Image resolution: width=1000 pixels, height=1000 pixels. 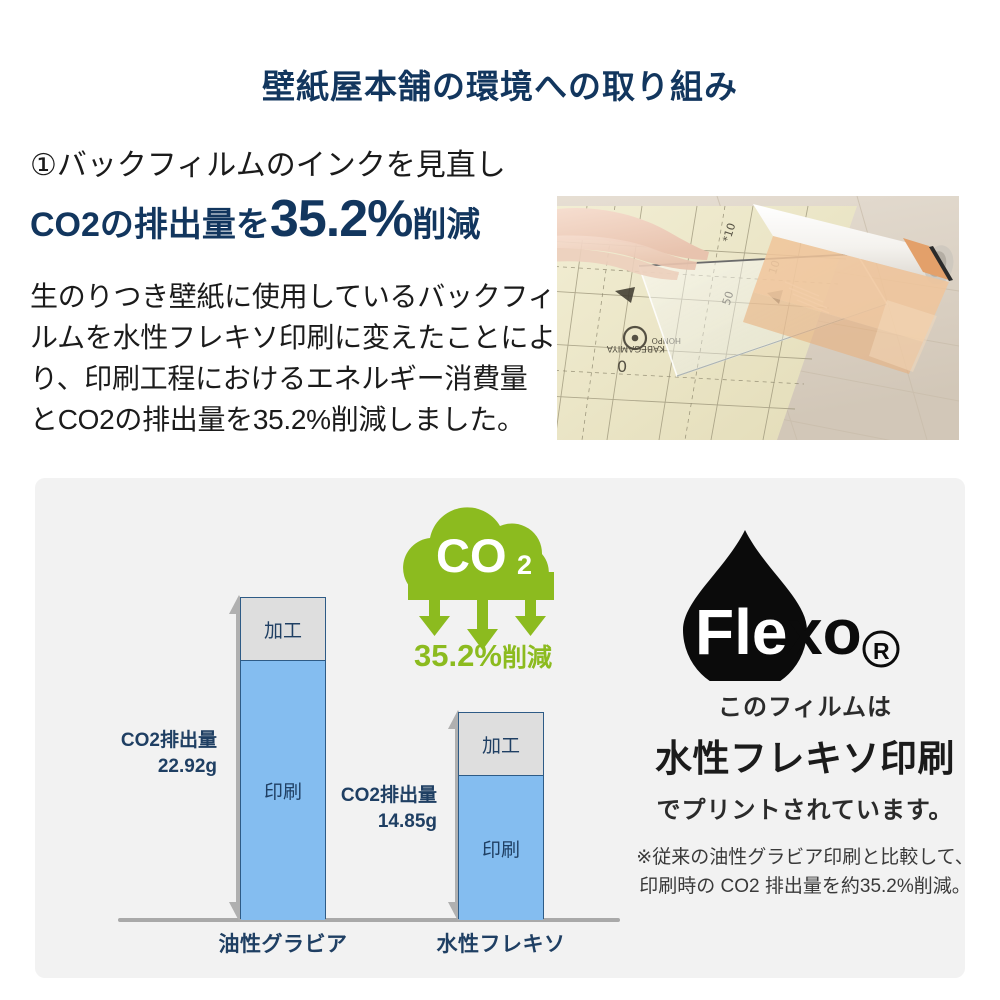 I want to click on headline-prefix: CO2の排出量を, so click(x=150, y=225).